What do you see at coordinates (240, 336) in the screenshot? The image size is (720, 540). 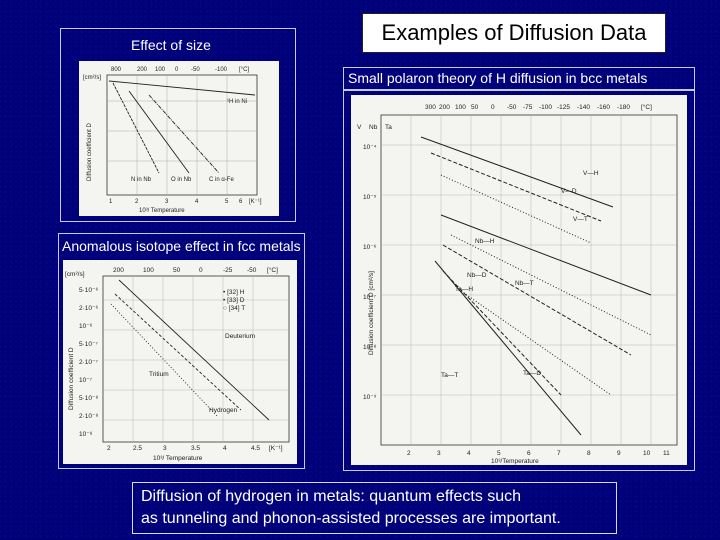 I see `fig2-curve-label: Deuterium` at bounding box center [240, 336].